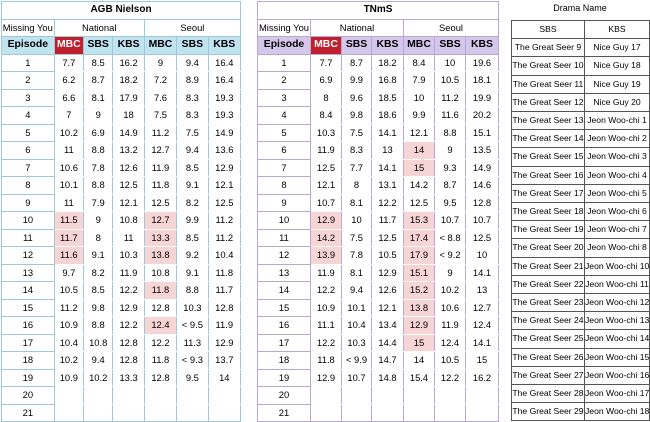  What do you see at coordinates (482, 167) in the screenshot?
I see `rating-cell: 14.9` at bounding box center [482, 167].